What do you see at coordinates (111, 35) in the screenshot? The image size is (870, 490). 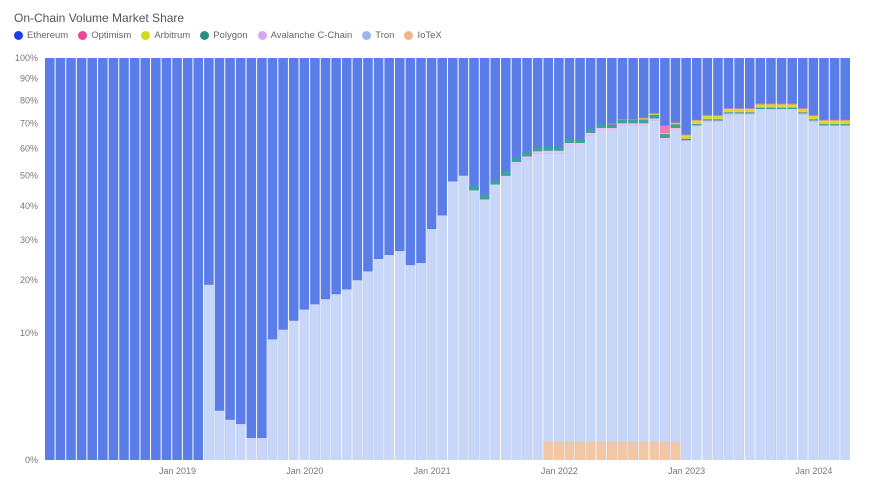 I see `legend-label: Optimism` at bounding box center [111, 35].